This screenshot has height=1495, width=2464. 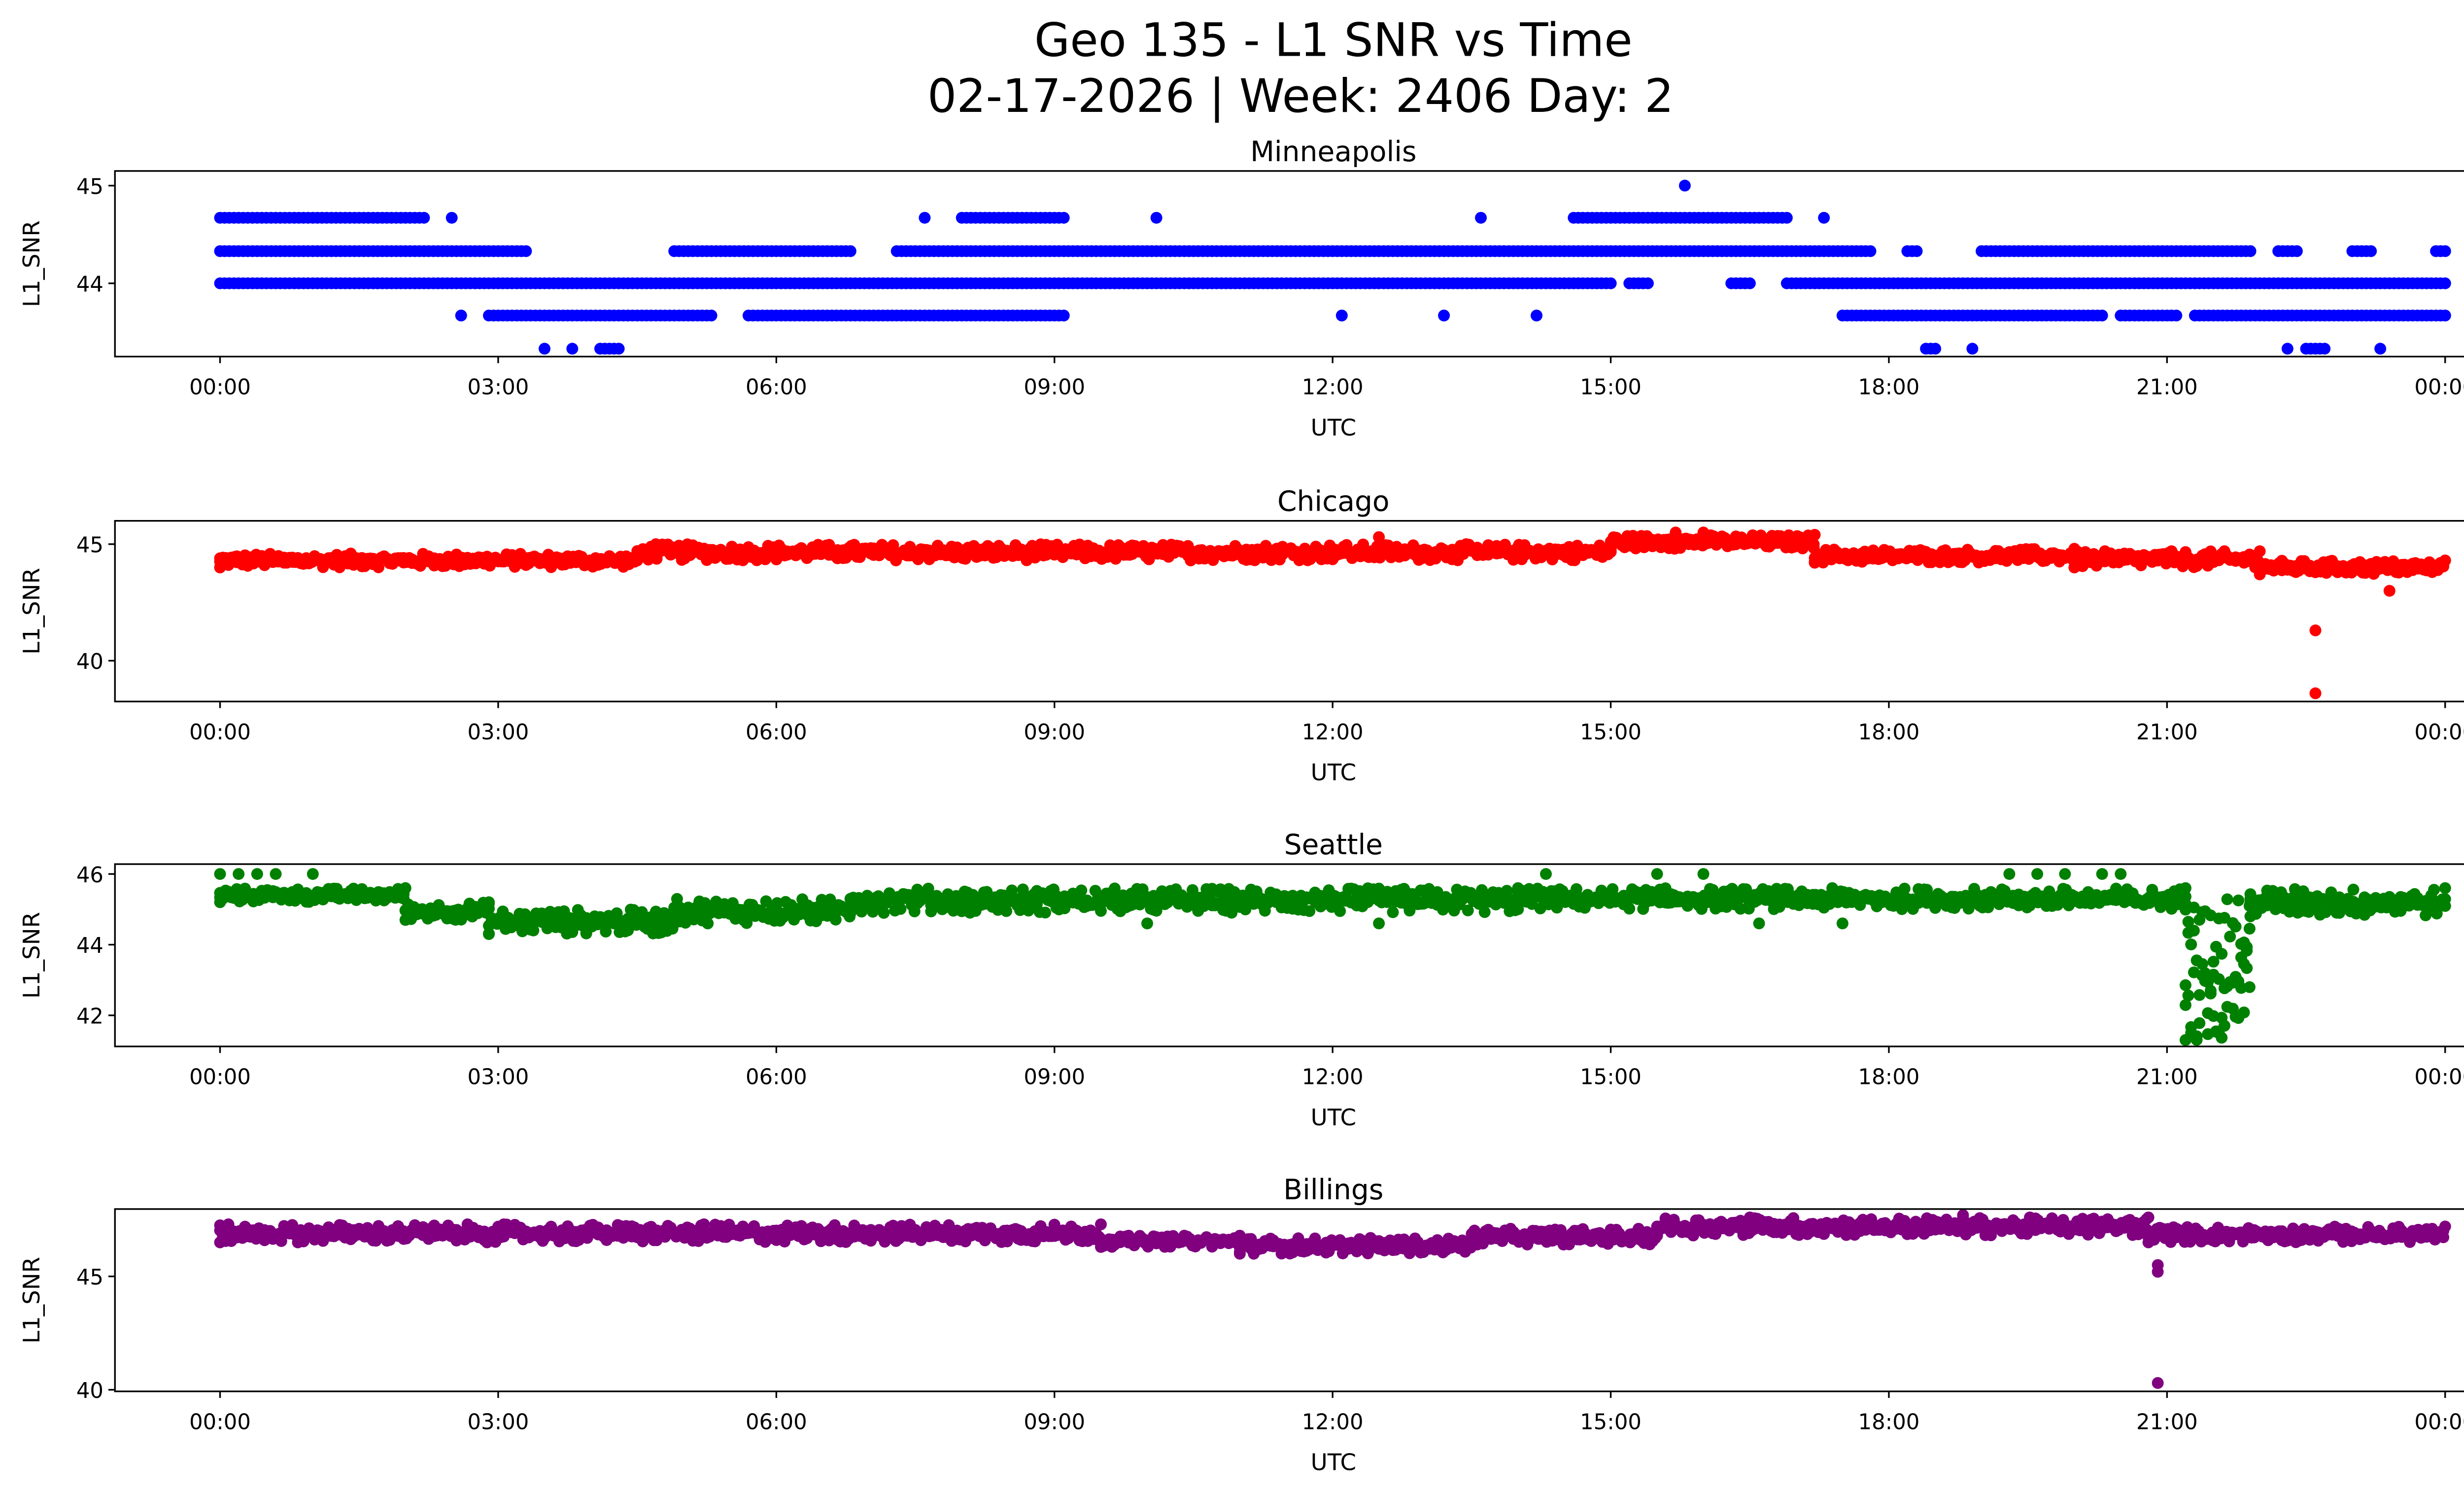 I want to click on x-tick-label: 00:00, so click(x=2439, y=387).